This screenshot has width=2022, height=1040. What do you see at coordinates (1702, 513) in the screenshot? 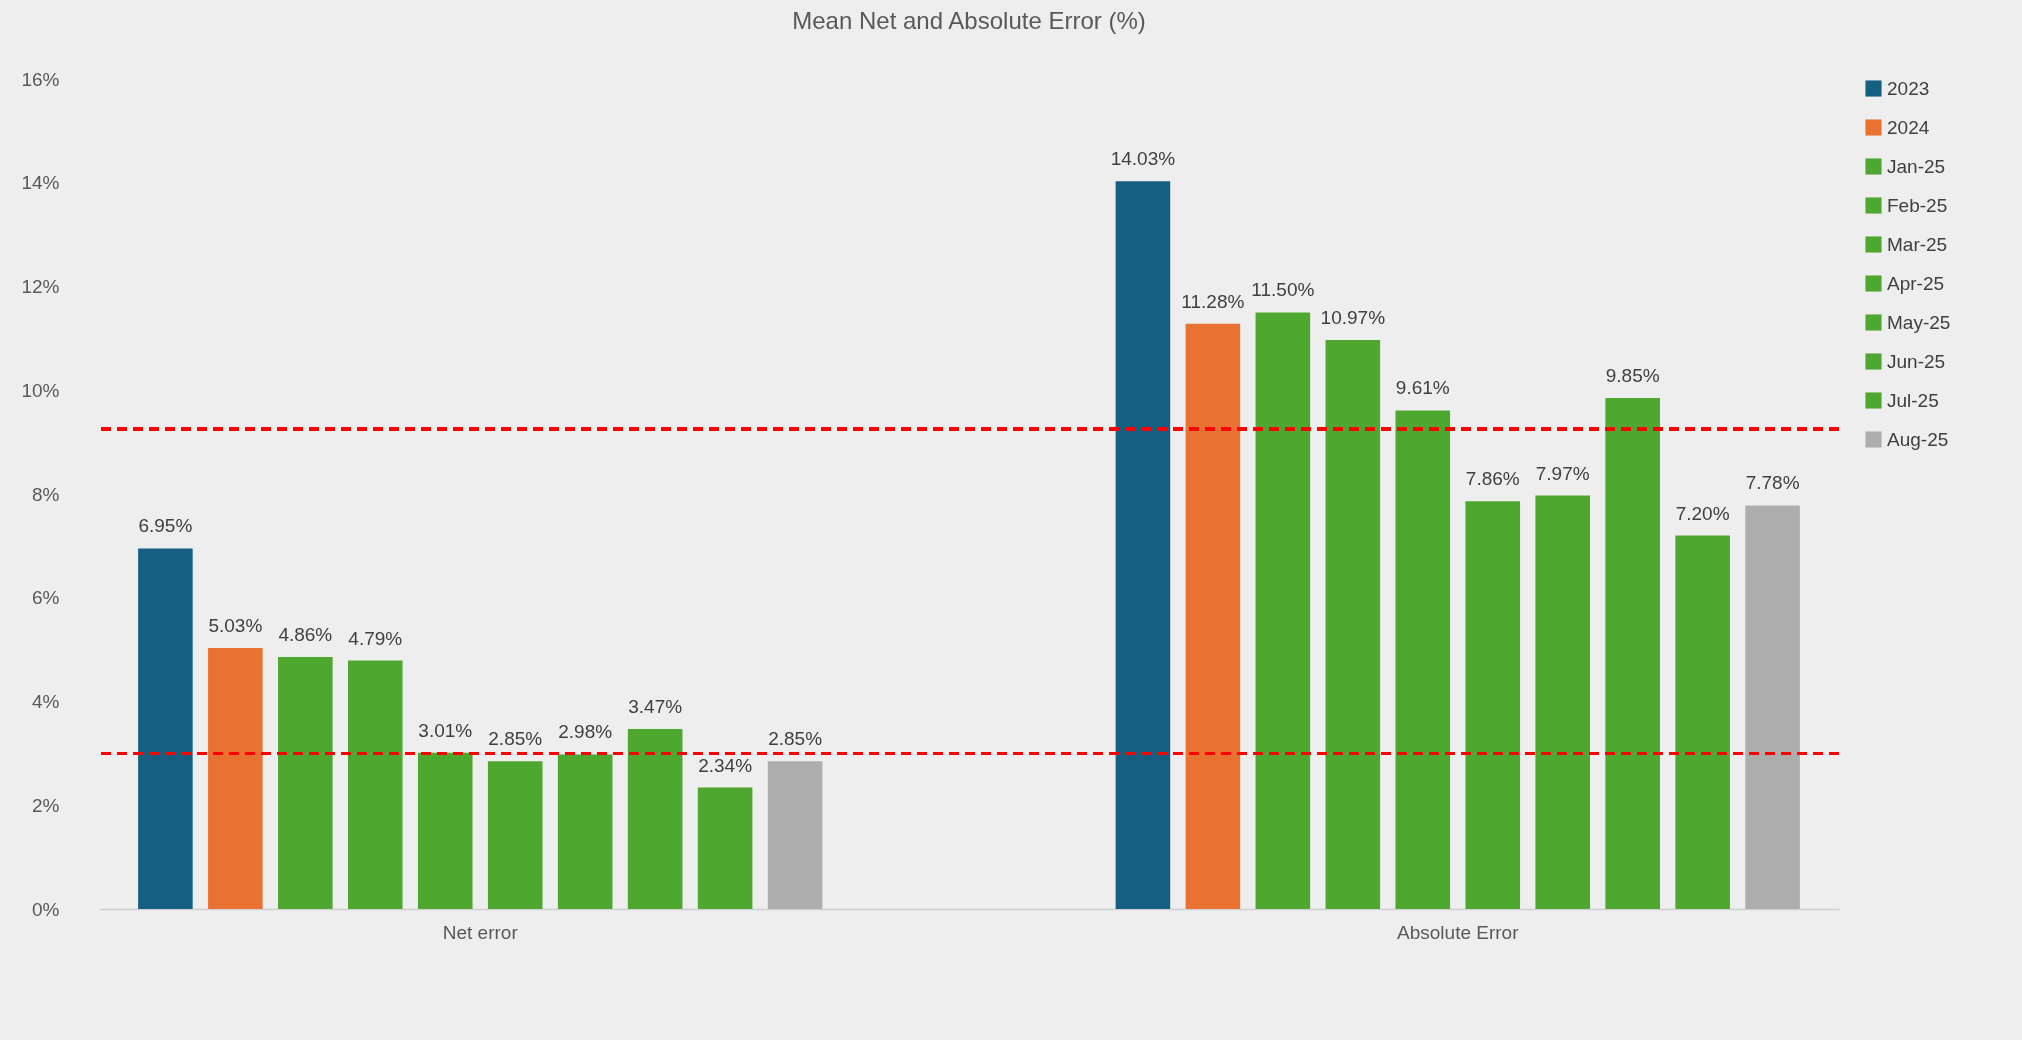
I see `data-label: 7.20%` at bounding box center [1702, 513].